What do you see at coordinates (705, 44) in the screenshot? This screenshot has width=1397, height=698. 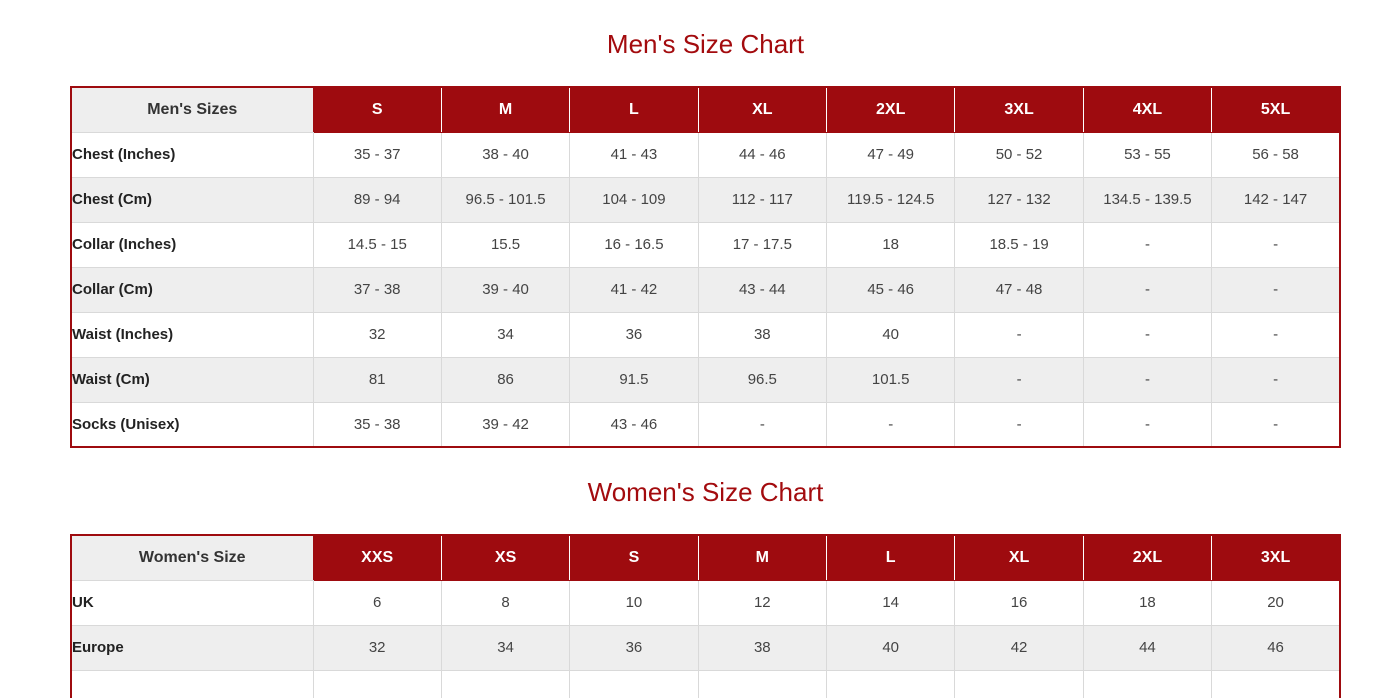 I see `mens-chart-title: Men's Size Chart` at bounding box center [705, 44].